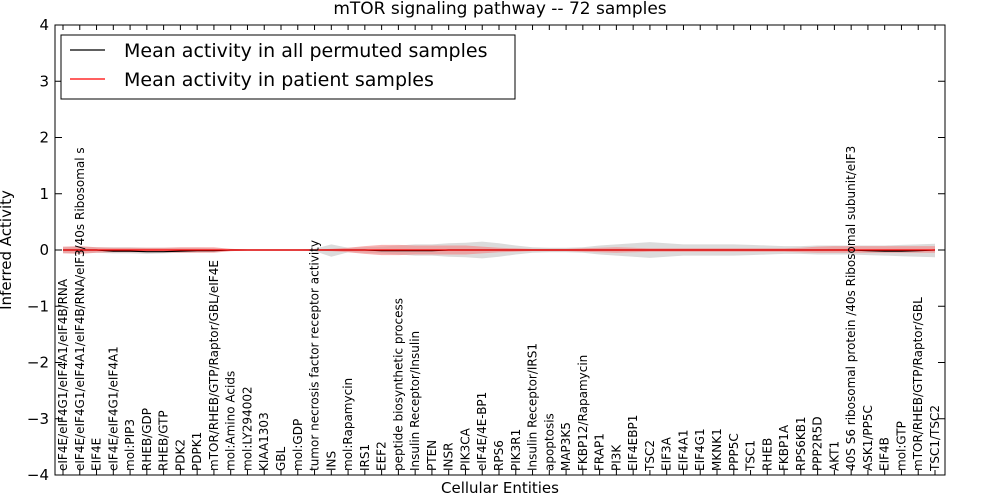 This screenshot has height=500, width=1000. Describe the element at coordinates (305, 51) in the screenshot. I see `legend-label-permuted: Mean activity in all permuted samples` at that location.